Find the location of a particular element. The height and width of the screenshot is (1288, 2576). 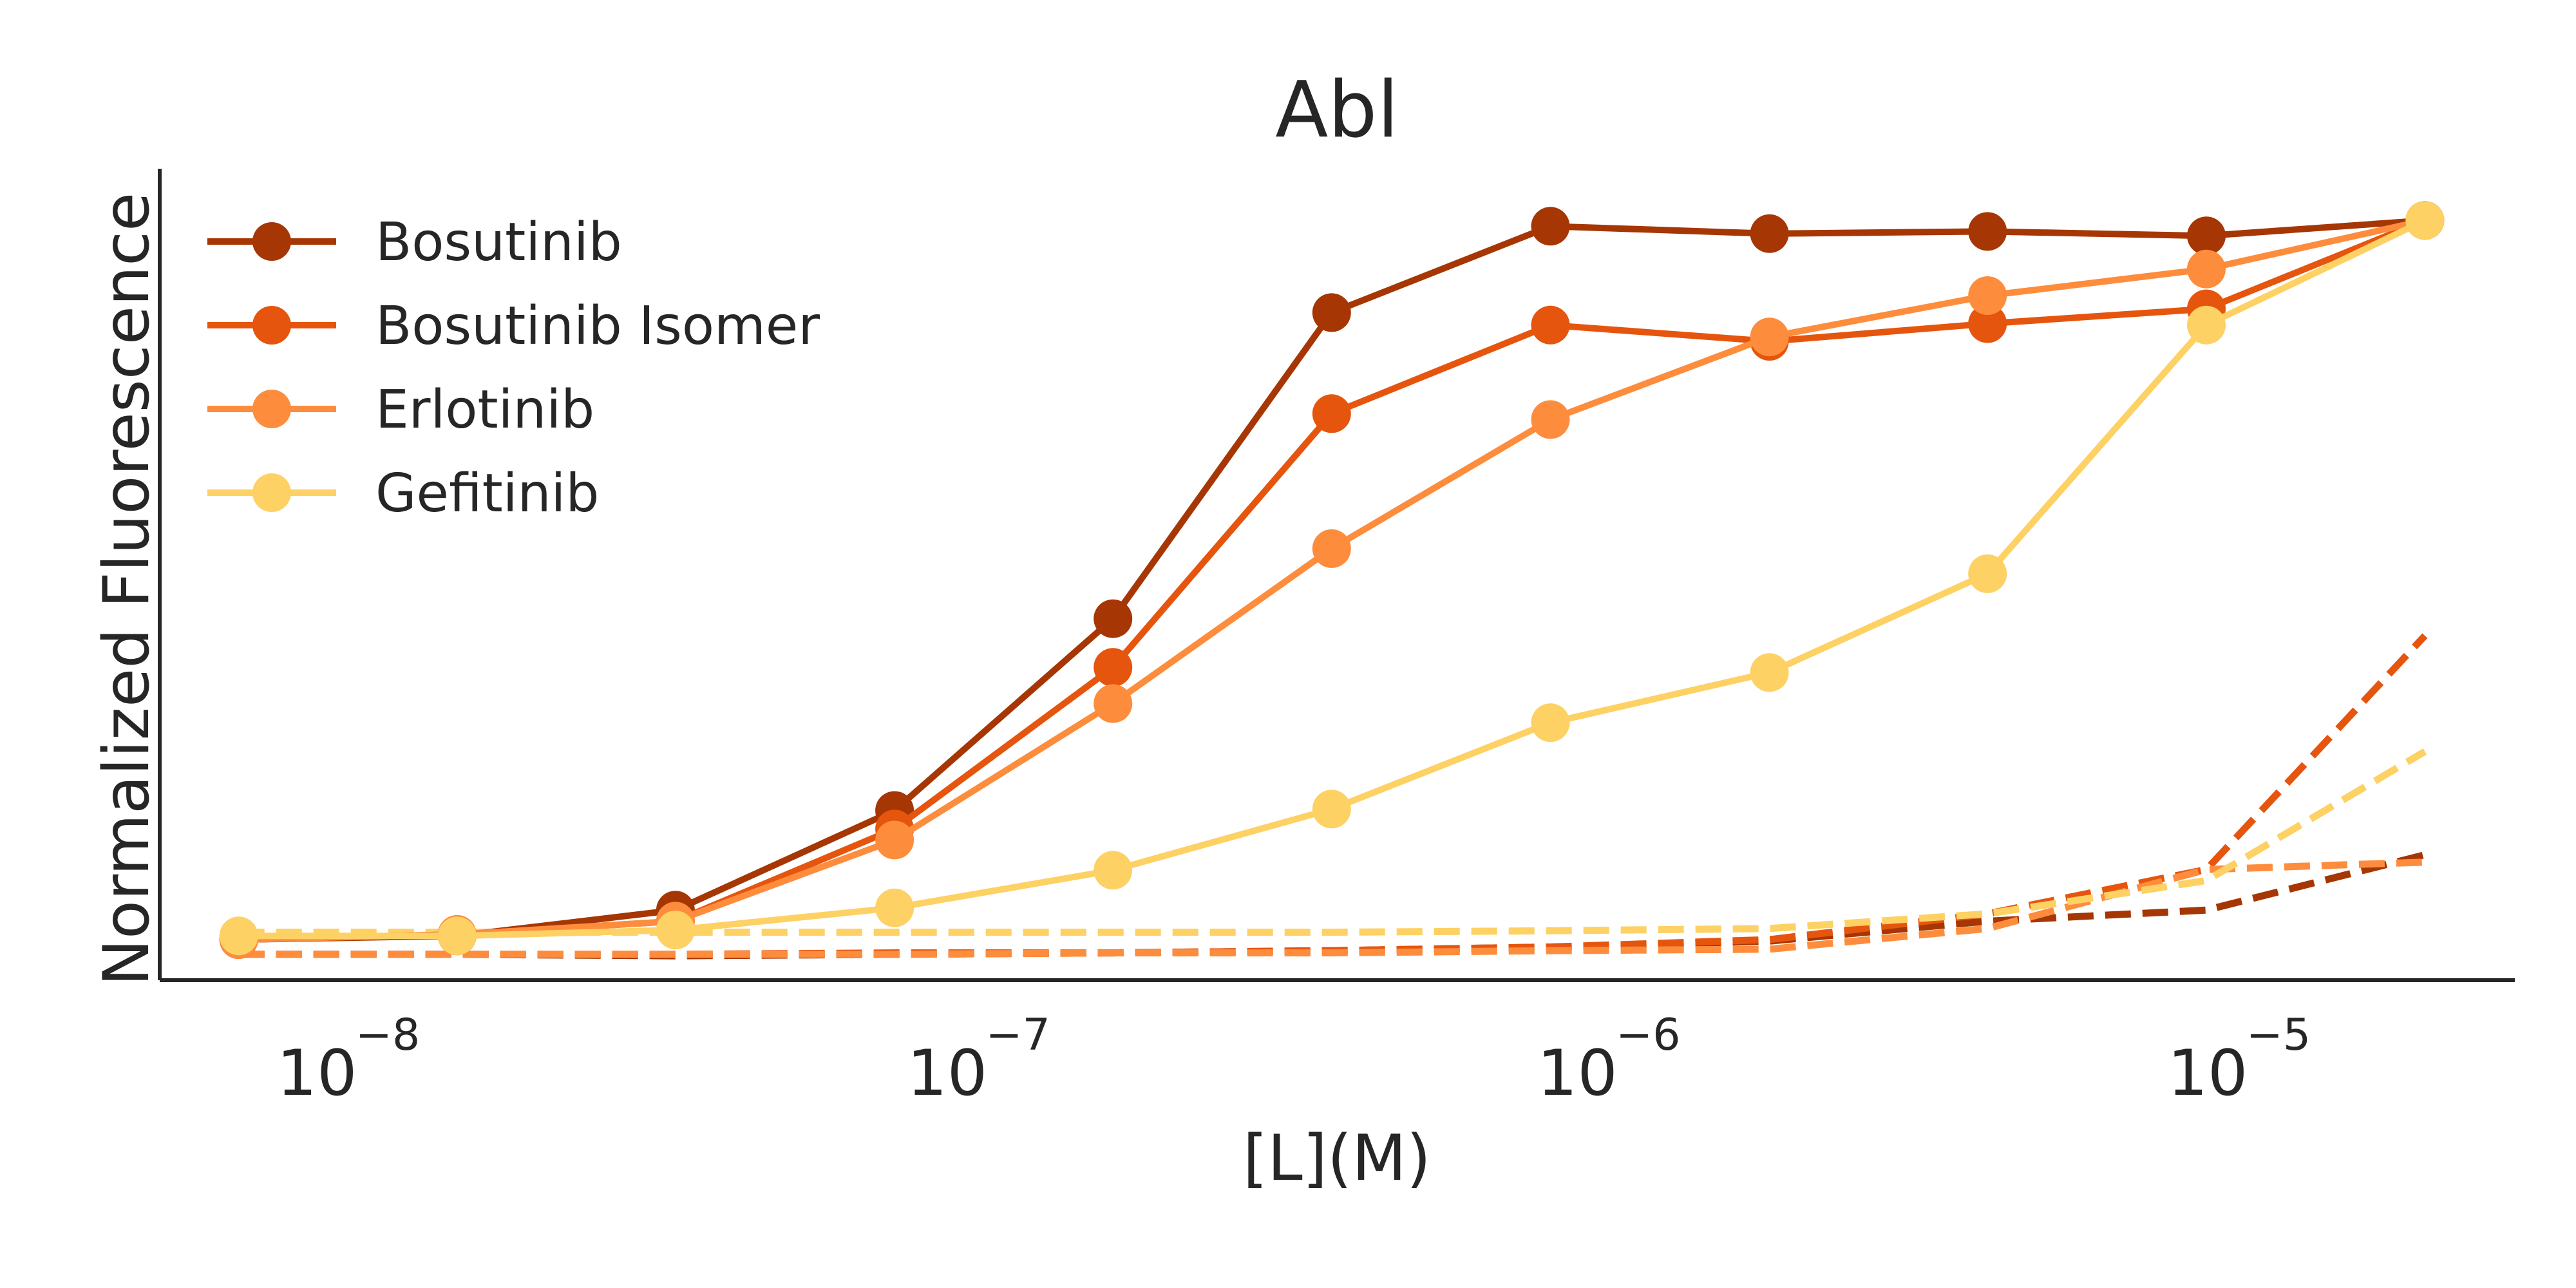

x-tick-labels: 10−810−710−610−5 is located at coordinates (1294, 1060).